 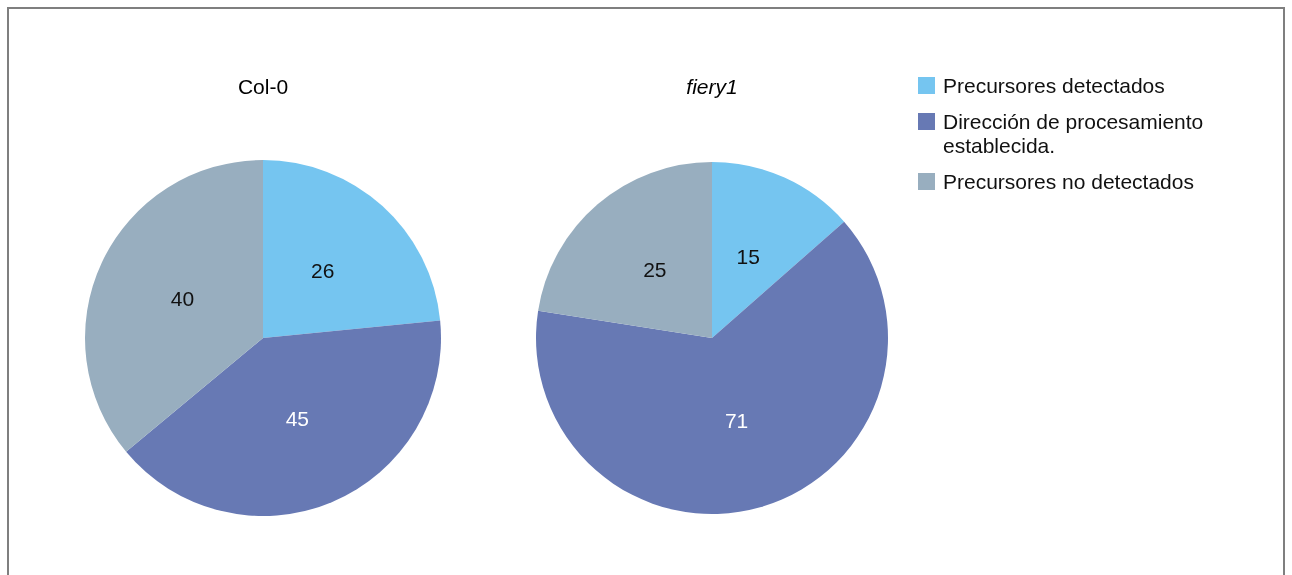 What do you see at coordinates (182, 298) in the screenshot?
I see `data-label: 40` at bounding box center [182, 298].